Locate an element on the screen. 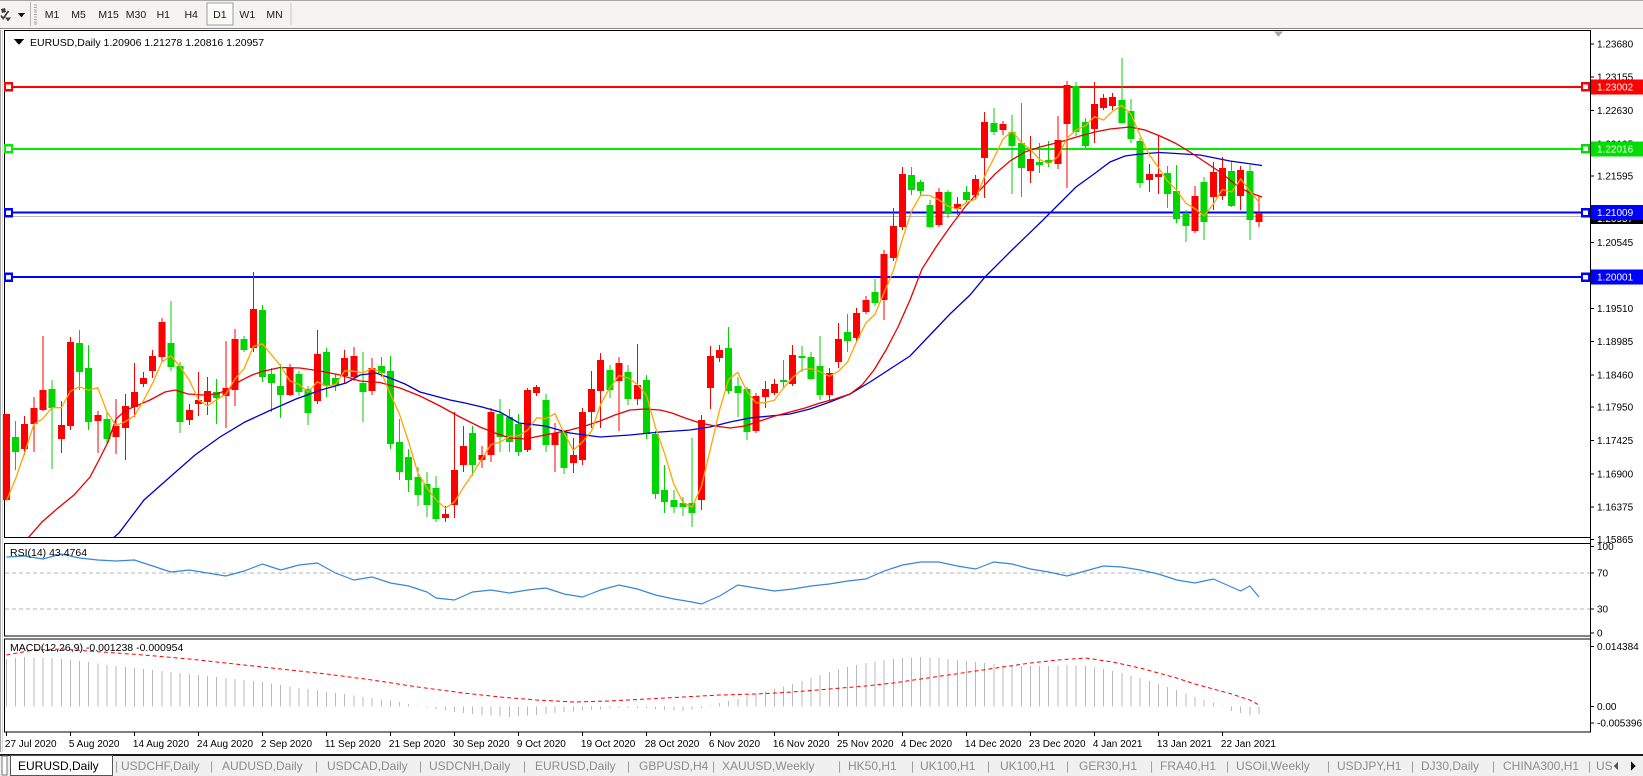 The width and height of the screenshot is (1643, 776). svg-text: 1.15865 is located at coordinates (1615, 540).